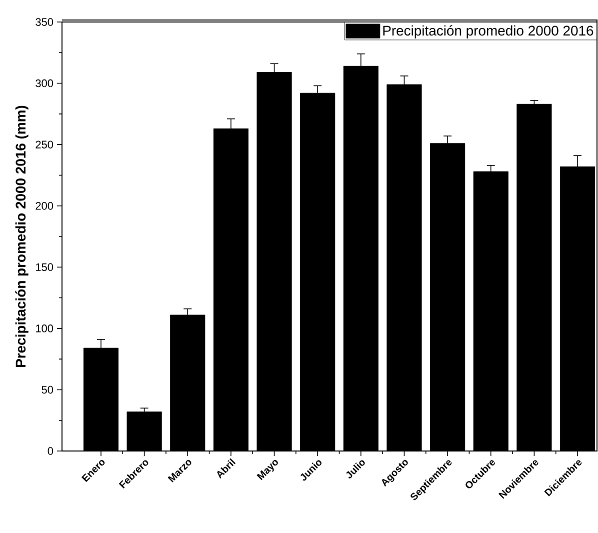 This screenshot has width=598, height=533. Describe the element at coordinates (45, 83) in the screenshot. I see `y-tick-label: 300` at that location.